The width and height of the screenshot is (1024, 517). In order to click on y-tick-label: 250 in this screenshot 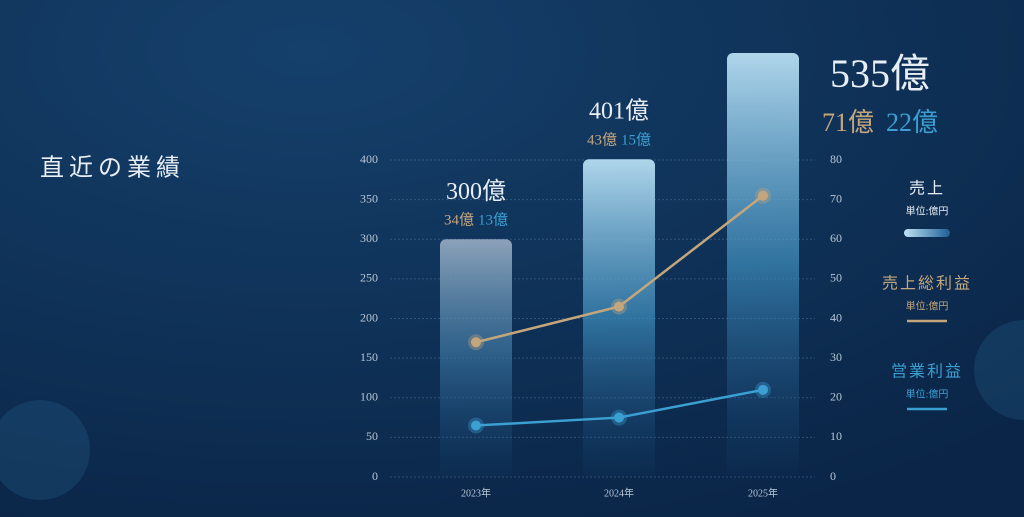, I will do `click(369, 278)`.